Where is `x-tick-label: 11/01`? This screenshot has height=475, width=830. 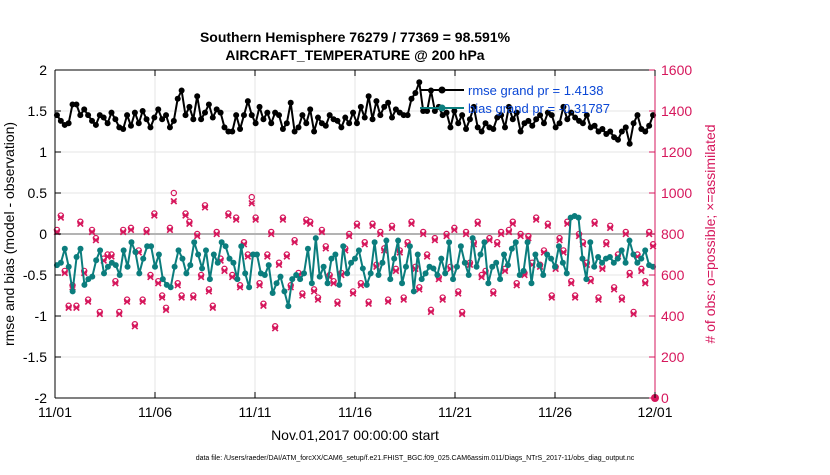
x-tick-label: 11/01 is located at coordinates (55, 412).